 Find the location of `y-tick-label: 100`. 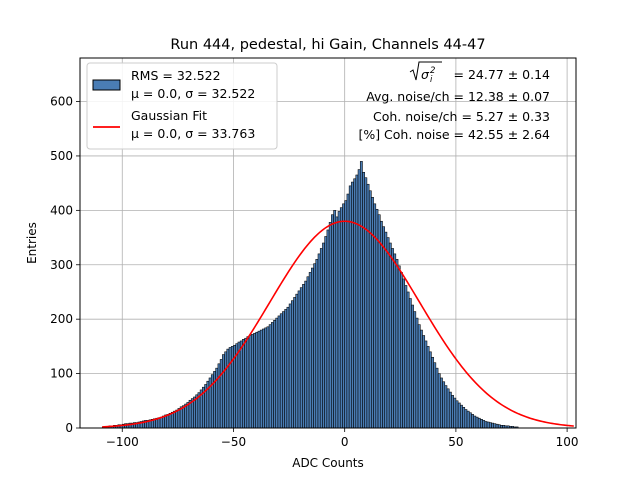

y-tick-label: 100 is located at coordinates (61, 374).